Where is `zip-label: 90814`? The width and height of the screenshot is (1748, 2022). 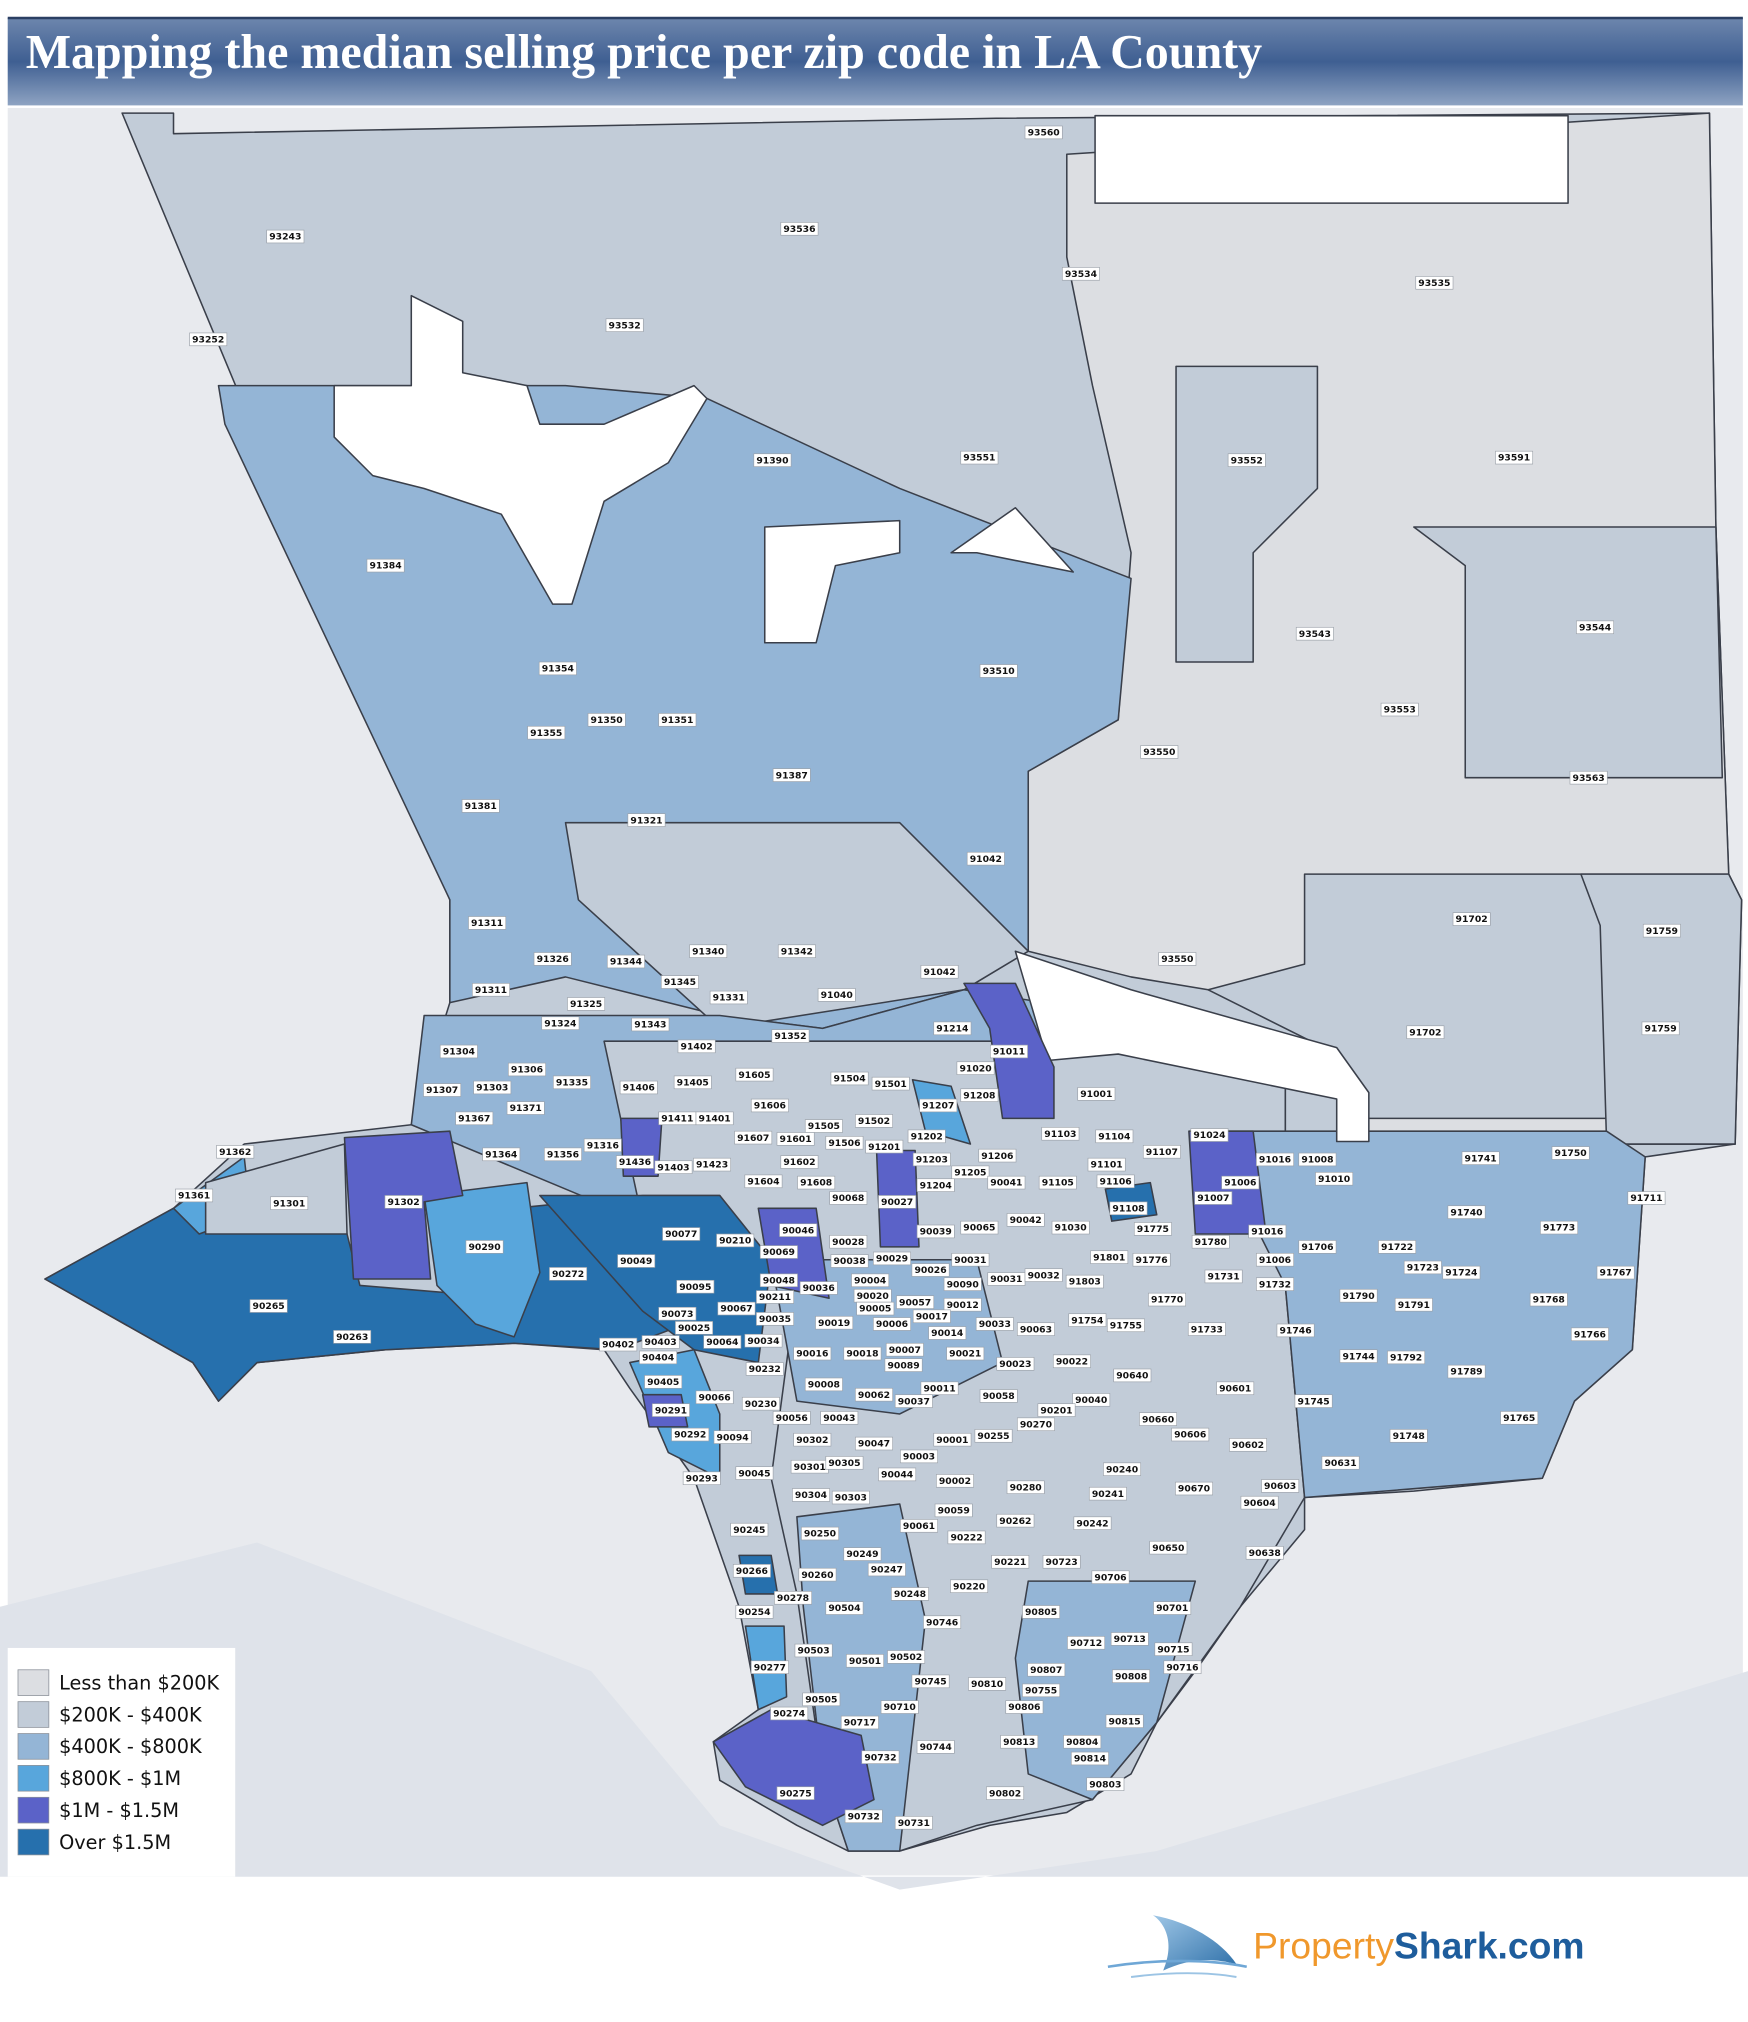 zip-label: 90814 is located at coordinates (1090, 1759).